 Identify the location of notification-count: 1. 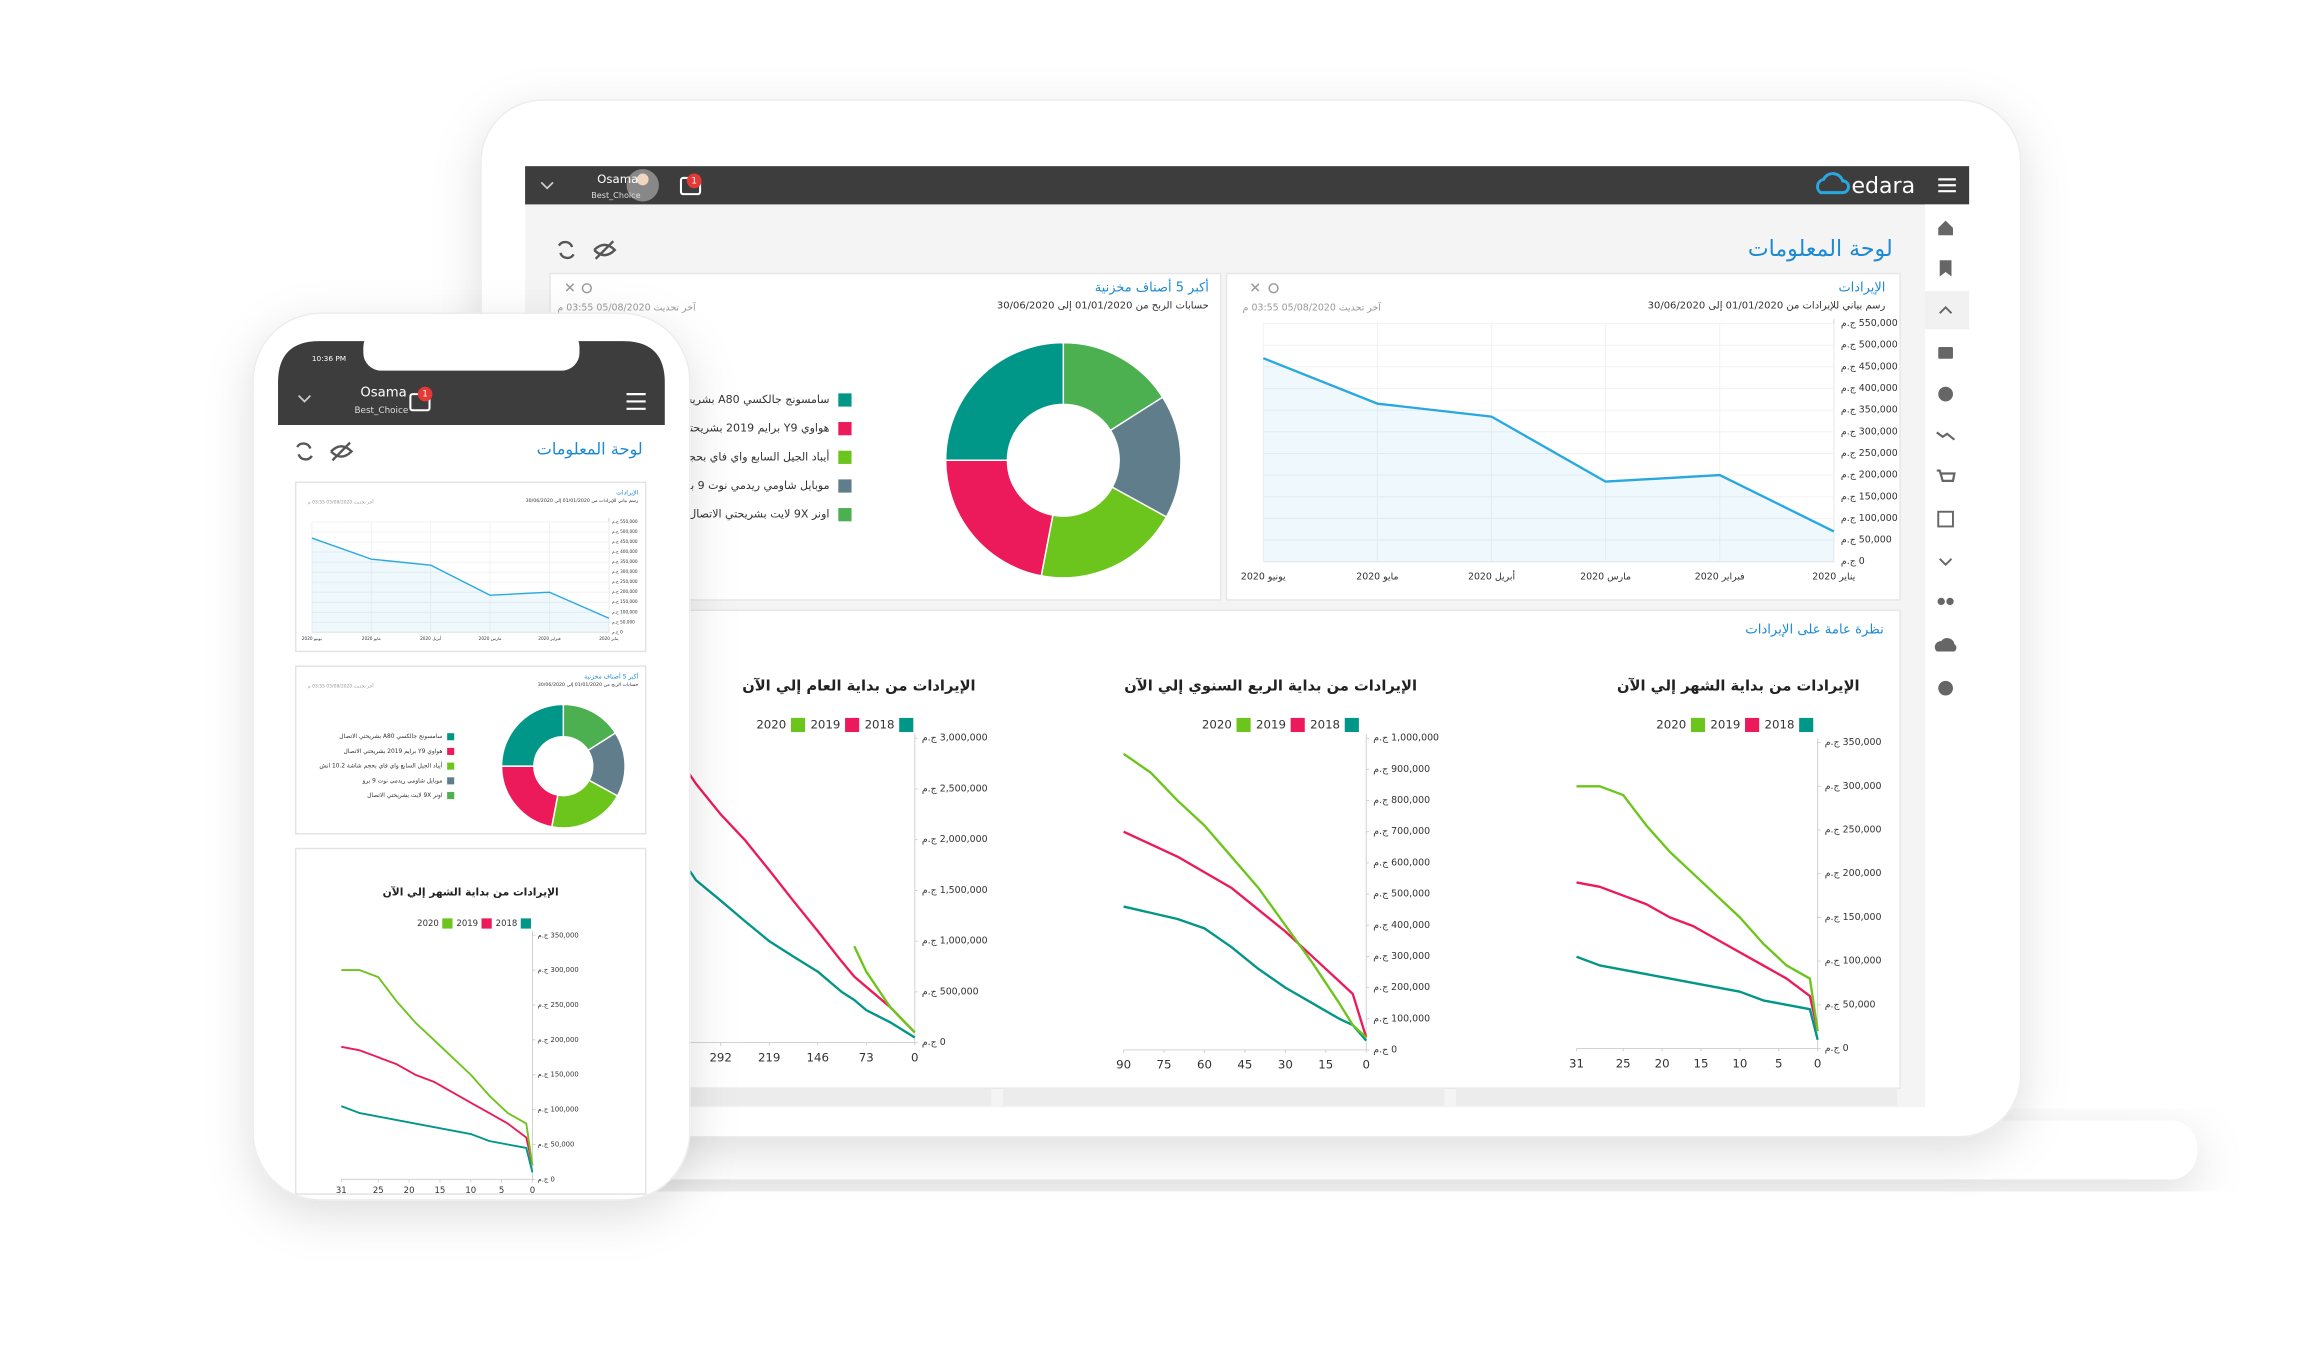
(694, 181).